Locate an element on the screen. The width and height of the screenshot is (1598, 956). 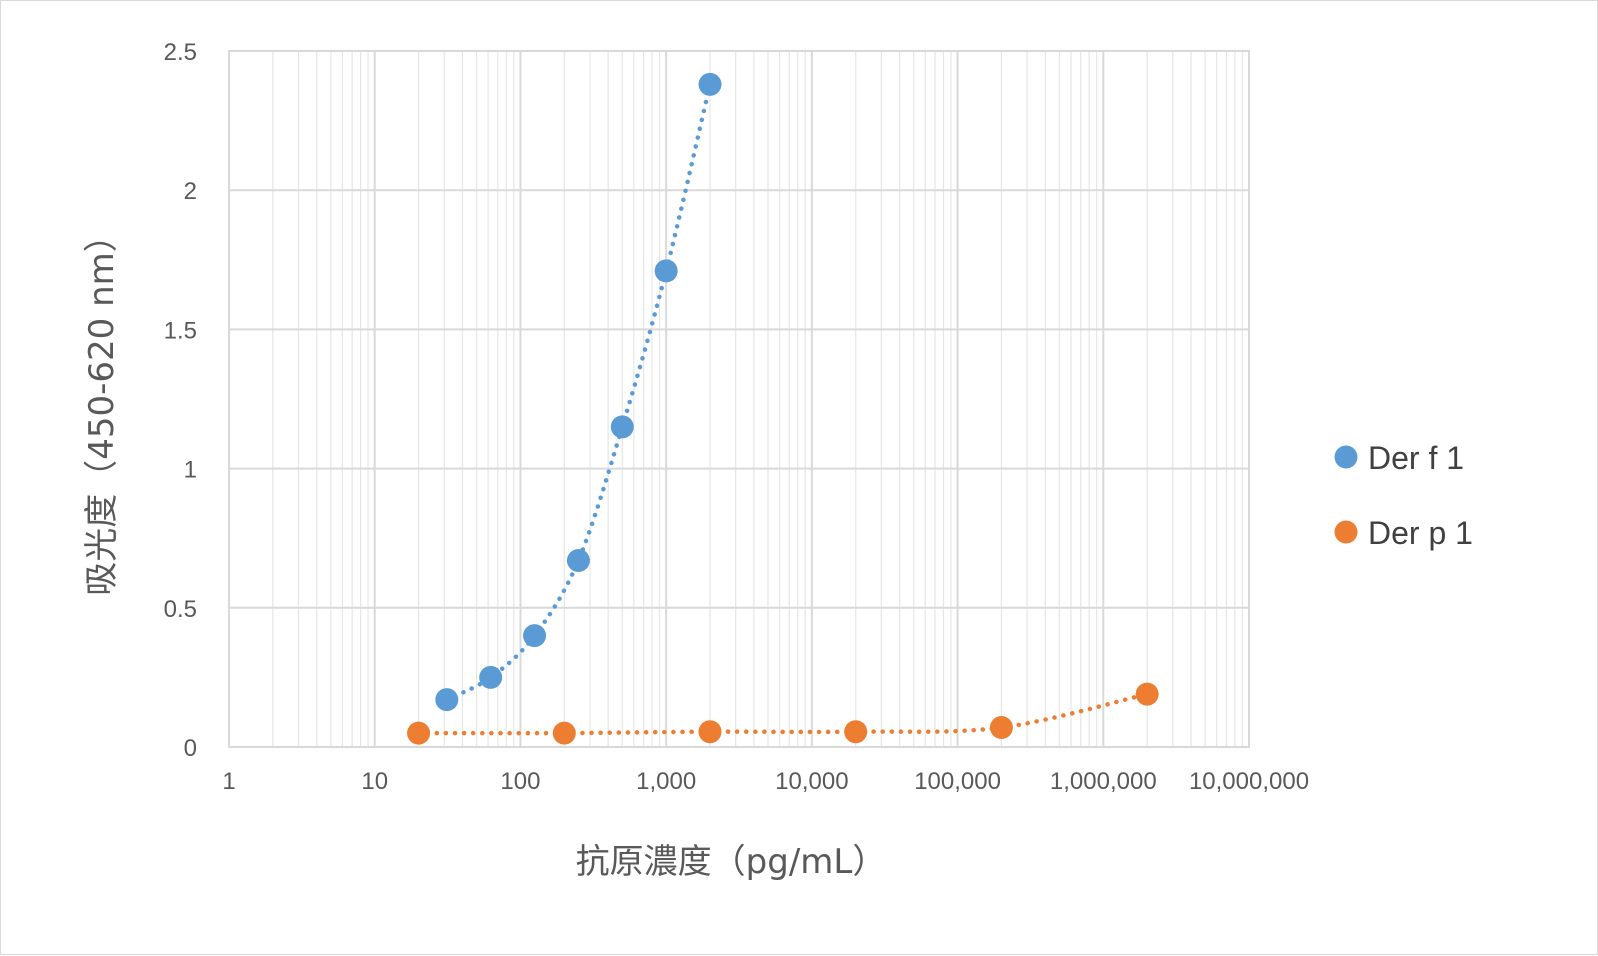
x-tick-label: 1,000 is located at coordinates (666, 781).